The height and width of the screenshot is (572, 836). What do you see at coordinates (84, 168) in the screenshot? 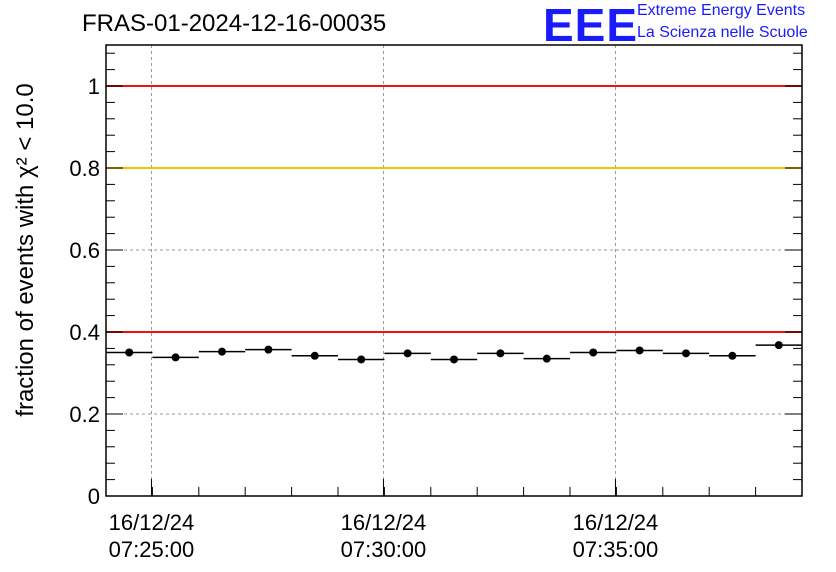
I see `y-tick-label: 0.8` at bounding box center [84, 168].